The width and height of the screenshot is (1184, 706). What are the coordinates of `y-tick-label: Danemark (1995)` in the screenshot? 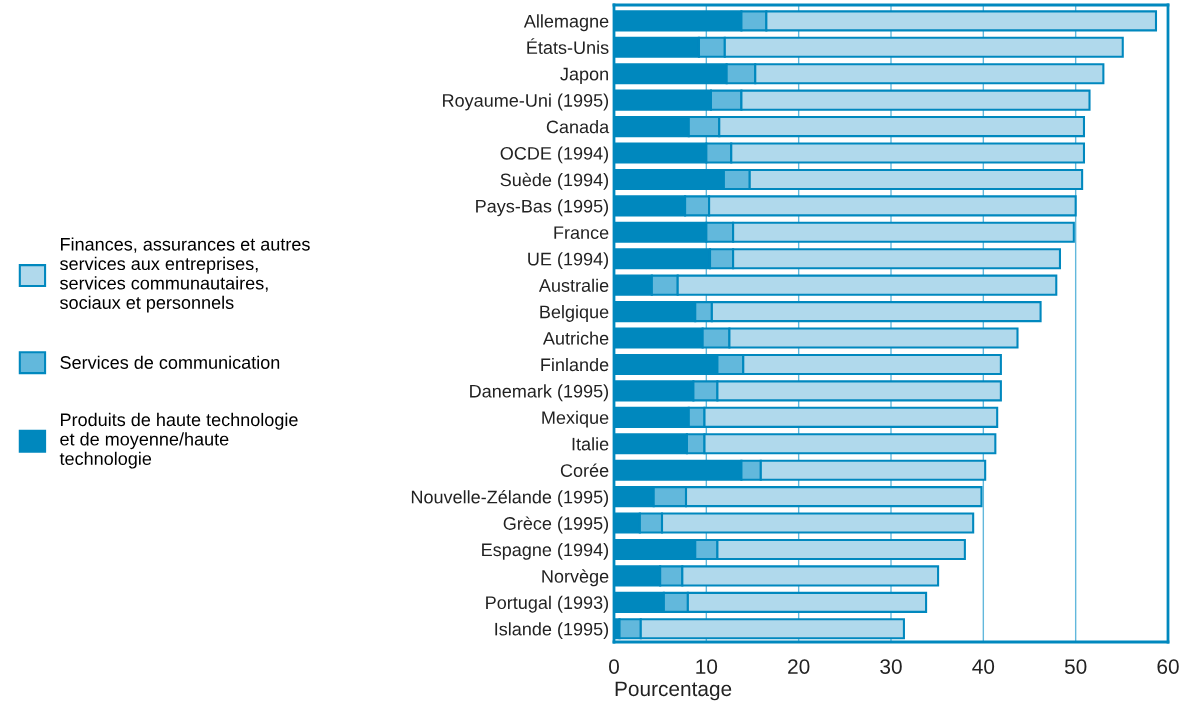 It's located at (539, 393).